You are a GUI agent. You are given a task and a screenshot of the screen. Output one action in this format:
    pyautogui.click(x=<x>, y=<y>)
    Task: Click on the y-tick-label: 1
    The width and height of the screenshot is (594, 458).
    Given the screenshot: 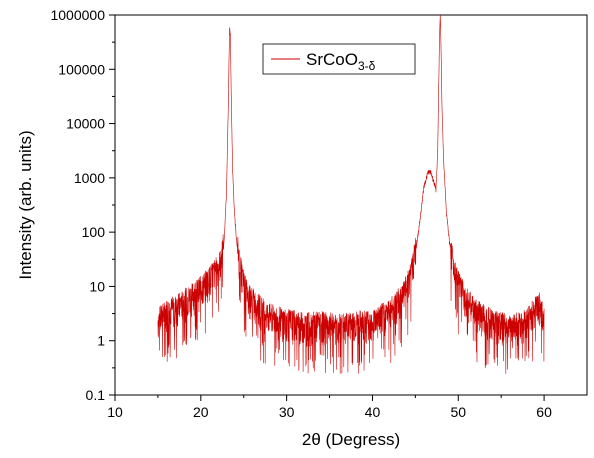 What is the action you would take?
    pyautogui.click(x=101, y=341)
    